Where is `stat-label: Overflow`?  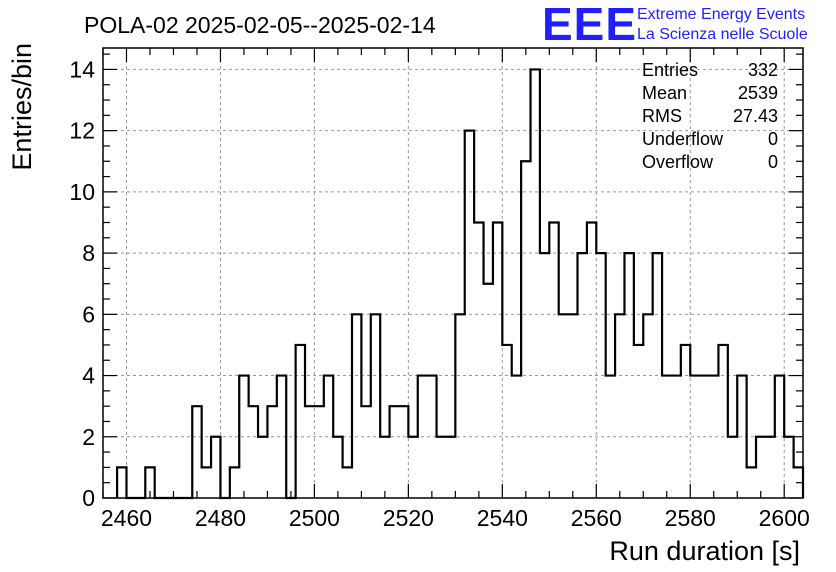
stat-label: Overflow is located at coordinates (678, 162).